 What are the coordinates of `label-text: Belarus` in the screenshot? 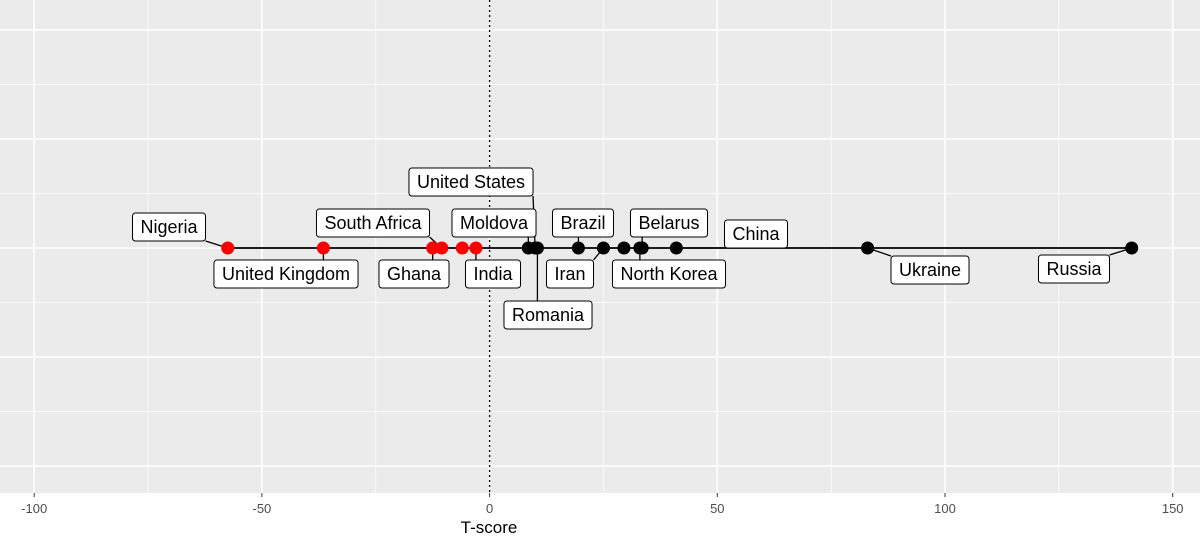 It's located at (668, 223).